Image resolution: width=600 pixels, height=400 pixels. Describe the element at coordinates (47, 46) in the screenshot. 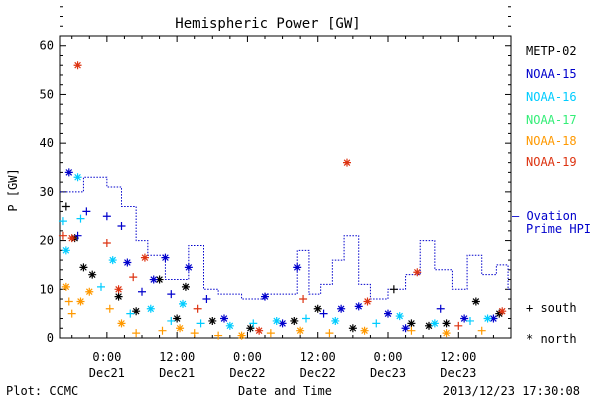

I see `y-tick-label: 60` at that location.